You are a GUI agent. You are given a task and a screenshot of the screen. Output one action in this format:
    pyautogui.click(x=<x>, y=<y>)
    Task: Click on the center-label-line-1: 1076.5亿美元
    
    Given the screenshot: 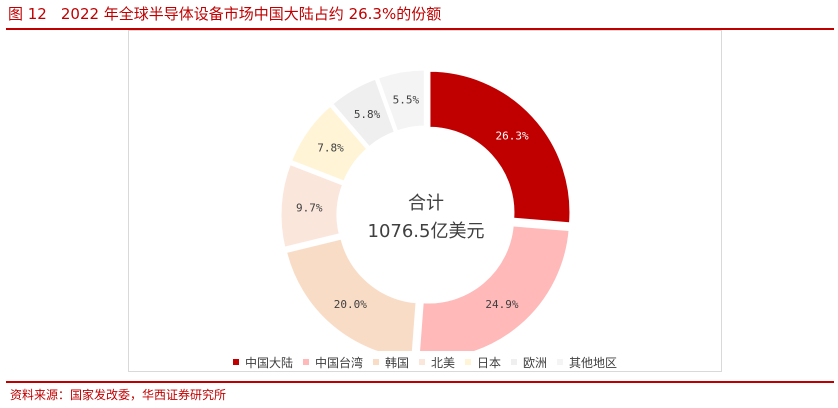 What is the action you would take?
    pyautogui.click(x=426, y=231)
    